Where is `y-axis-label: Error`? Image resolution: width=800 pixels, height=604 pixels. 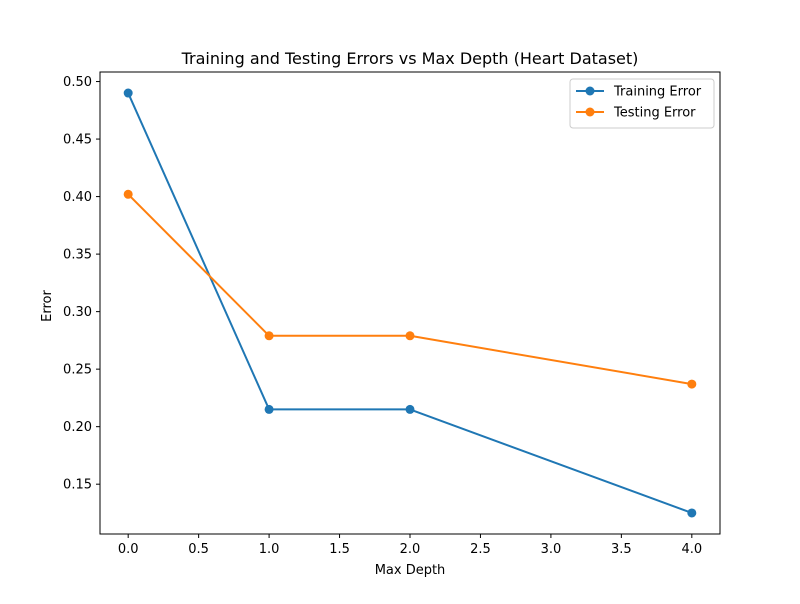
y-axis-label: Error is located at coordinates (47, 306).